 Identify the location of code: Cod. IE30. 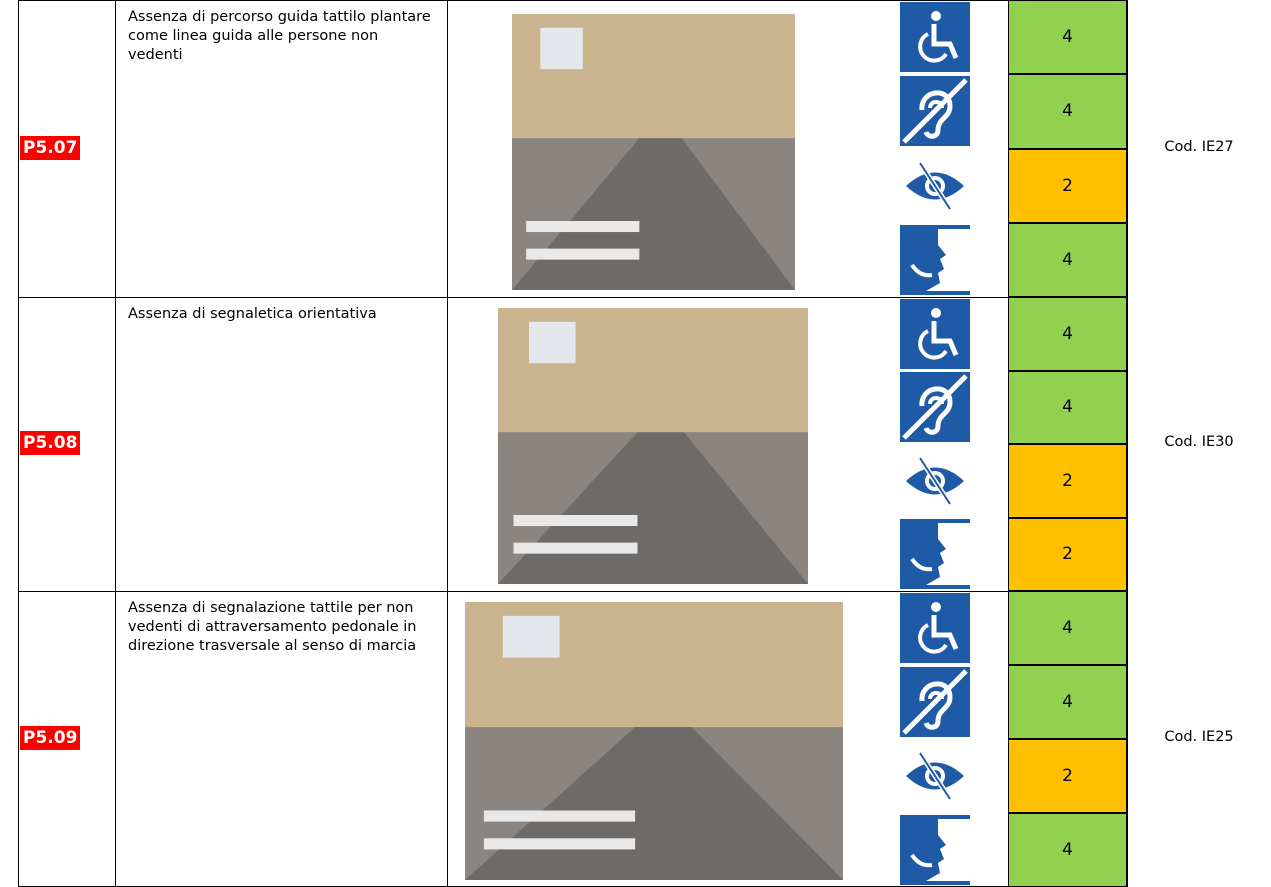
(1199, 442).